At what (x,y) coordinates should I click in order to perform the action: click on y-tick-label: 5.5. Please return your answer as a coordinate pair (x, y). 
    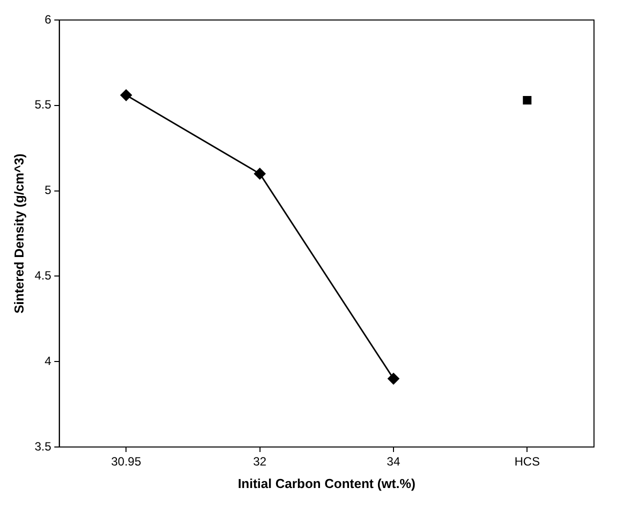
    Looking at the image, I should click on (43, 105).